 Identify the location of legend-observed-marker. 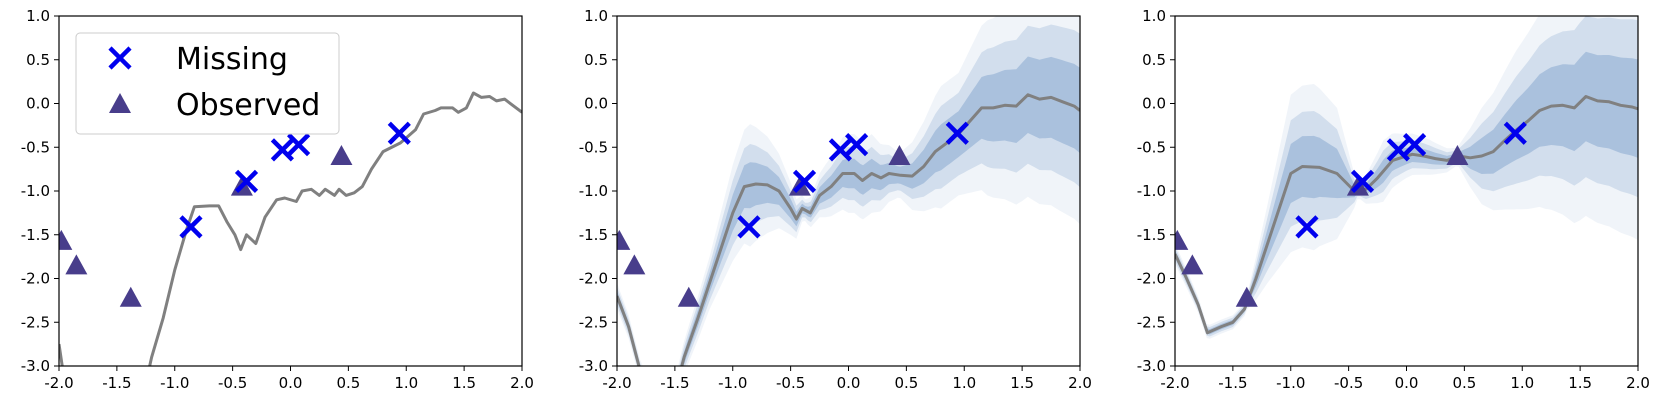
(120, 103).